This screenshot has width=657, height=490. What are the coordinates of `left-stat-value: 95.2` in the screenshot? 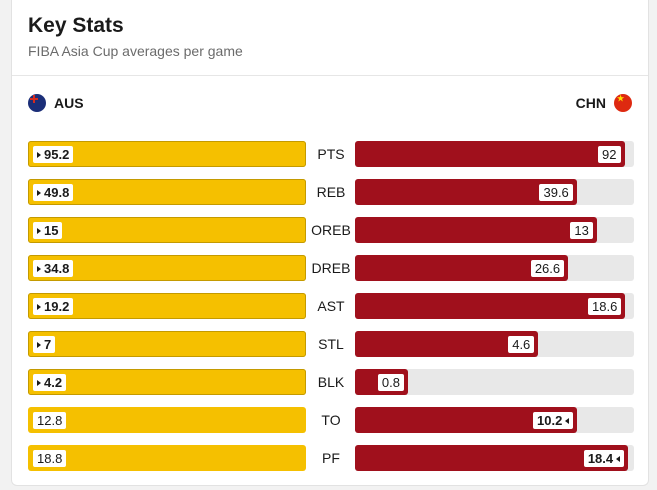 It's located at (53, 154).